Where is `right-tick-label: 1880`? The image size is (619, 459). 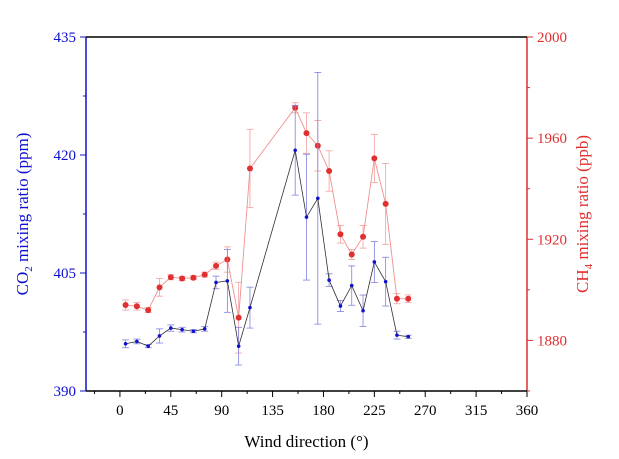 right-tick-label: 1880 is located at coordinates (552, 341).